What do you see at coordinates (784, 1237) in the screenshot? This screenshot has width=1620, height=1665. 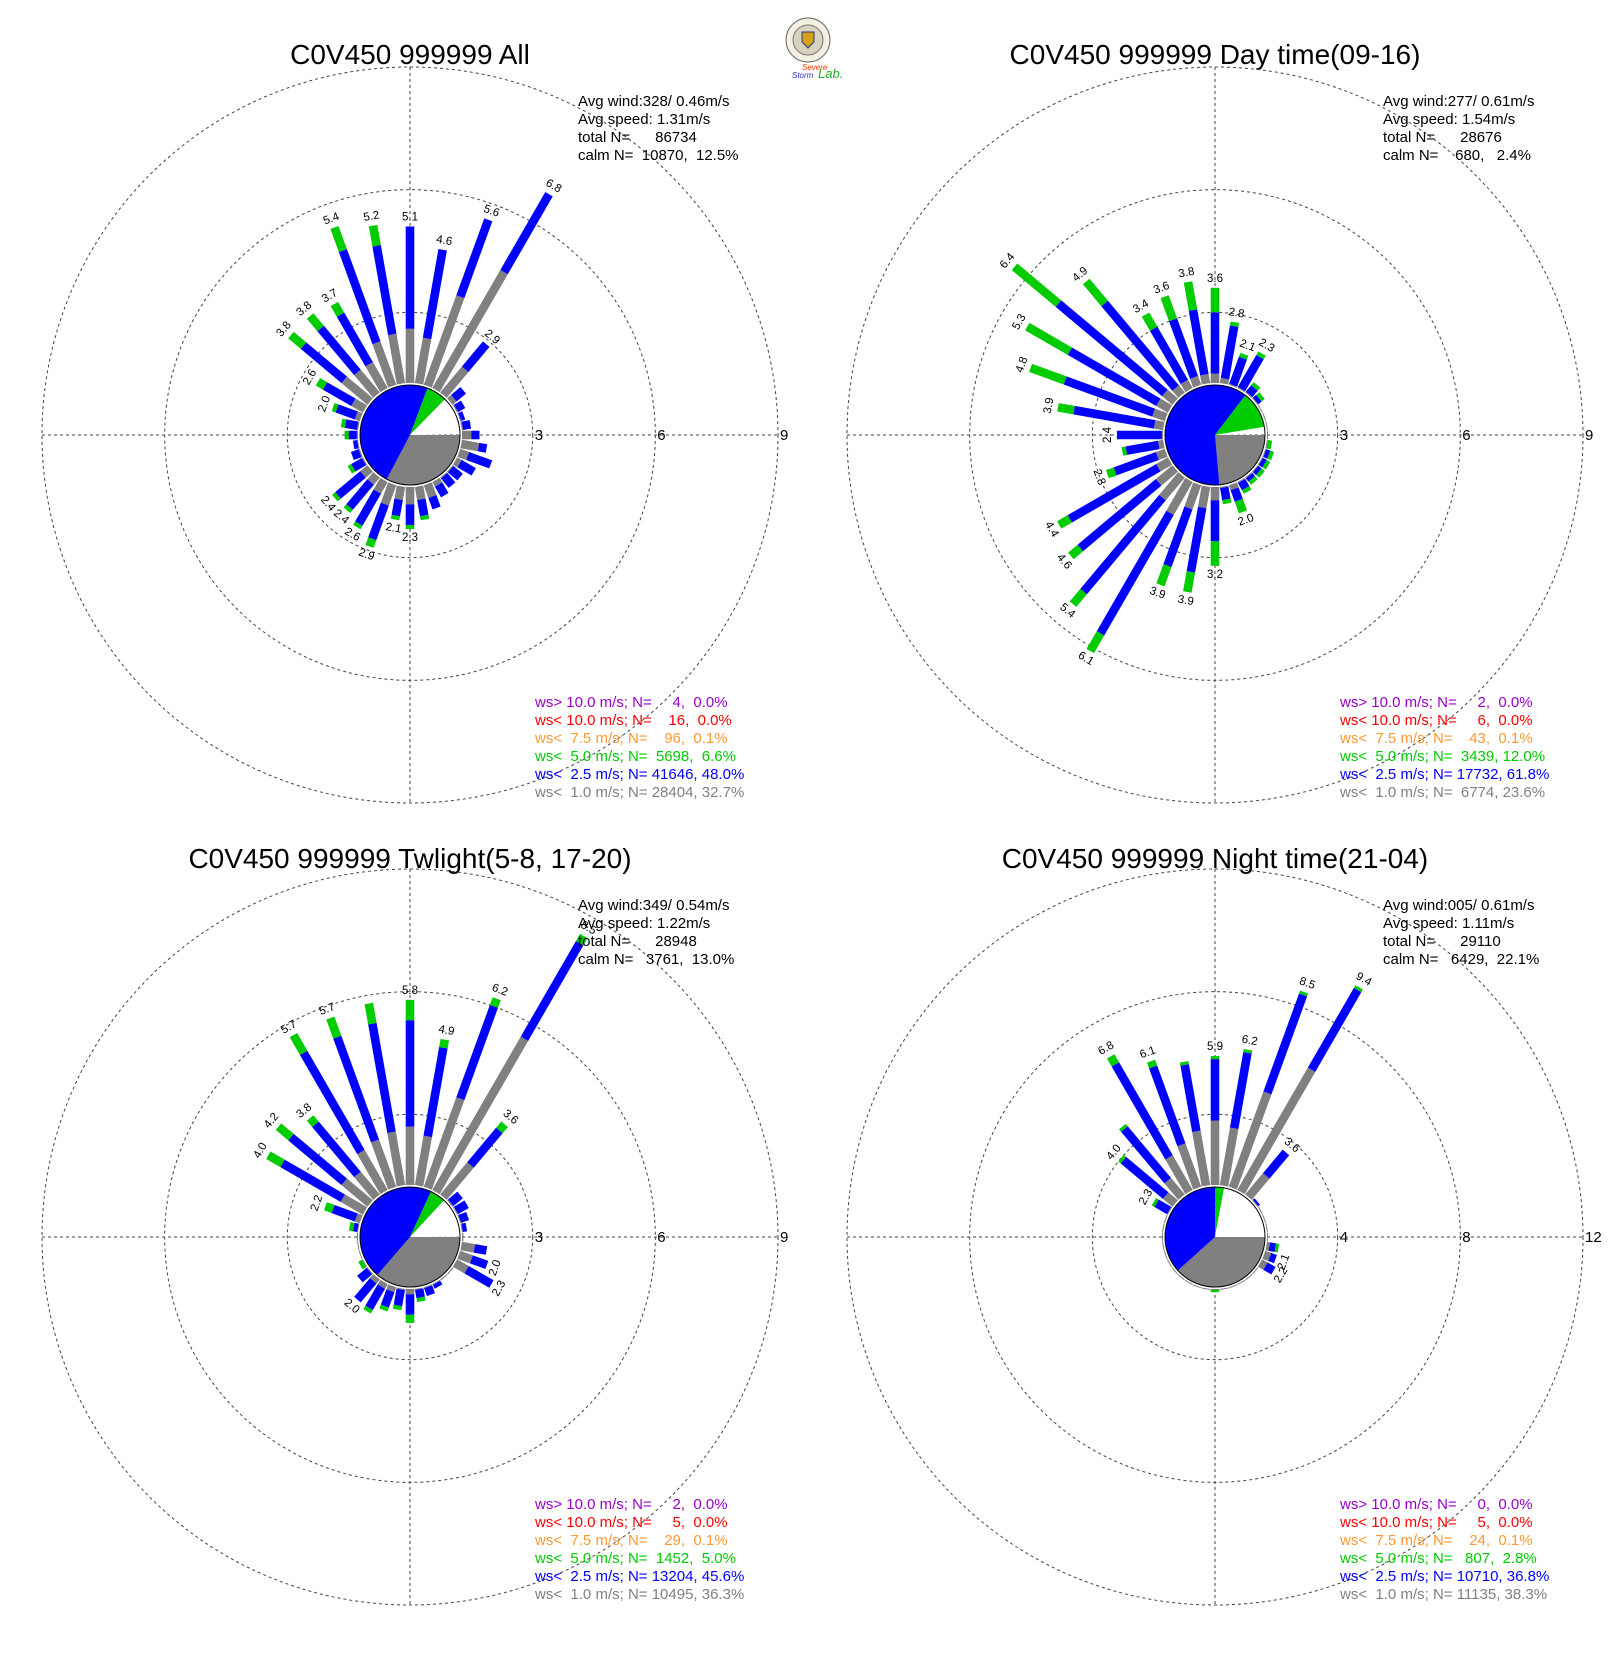 I see `ring-tick-label: 9` at bounding box center [784, 1237].